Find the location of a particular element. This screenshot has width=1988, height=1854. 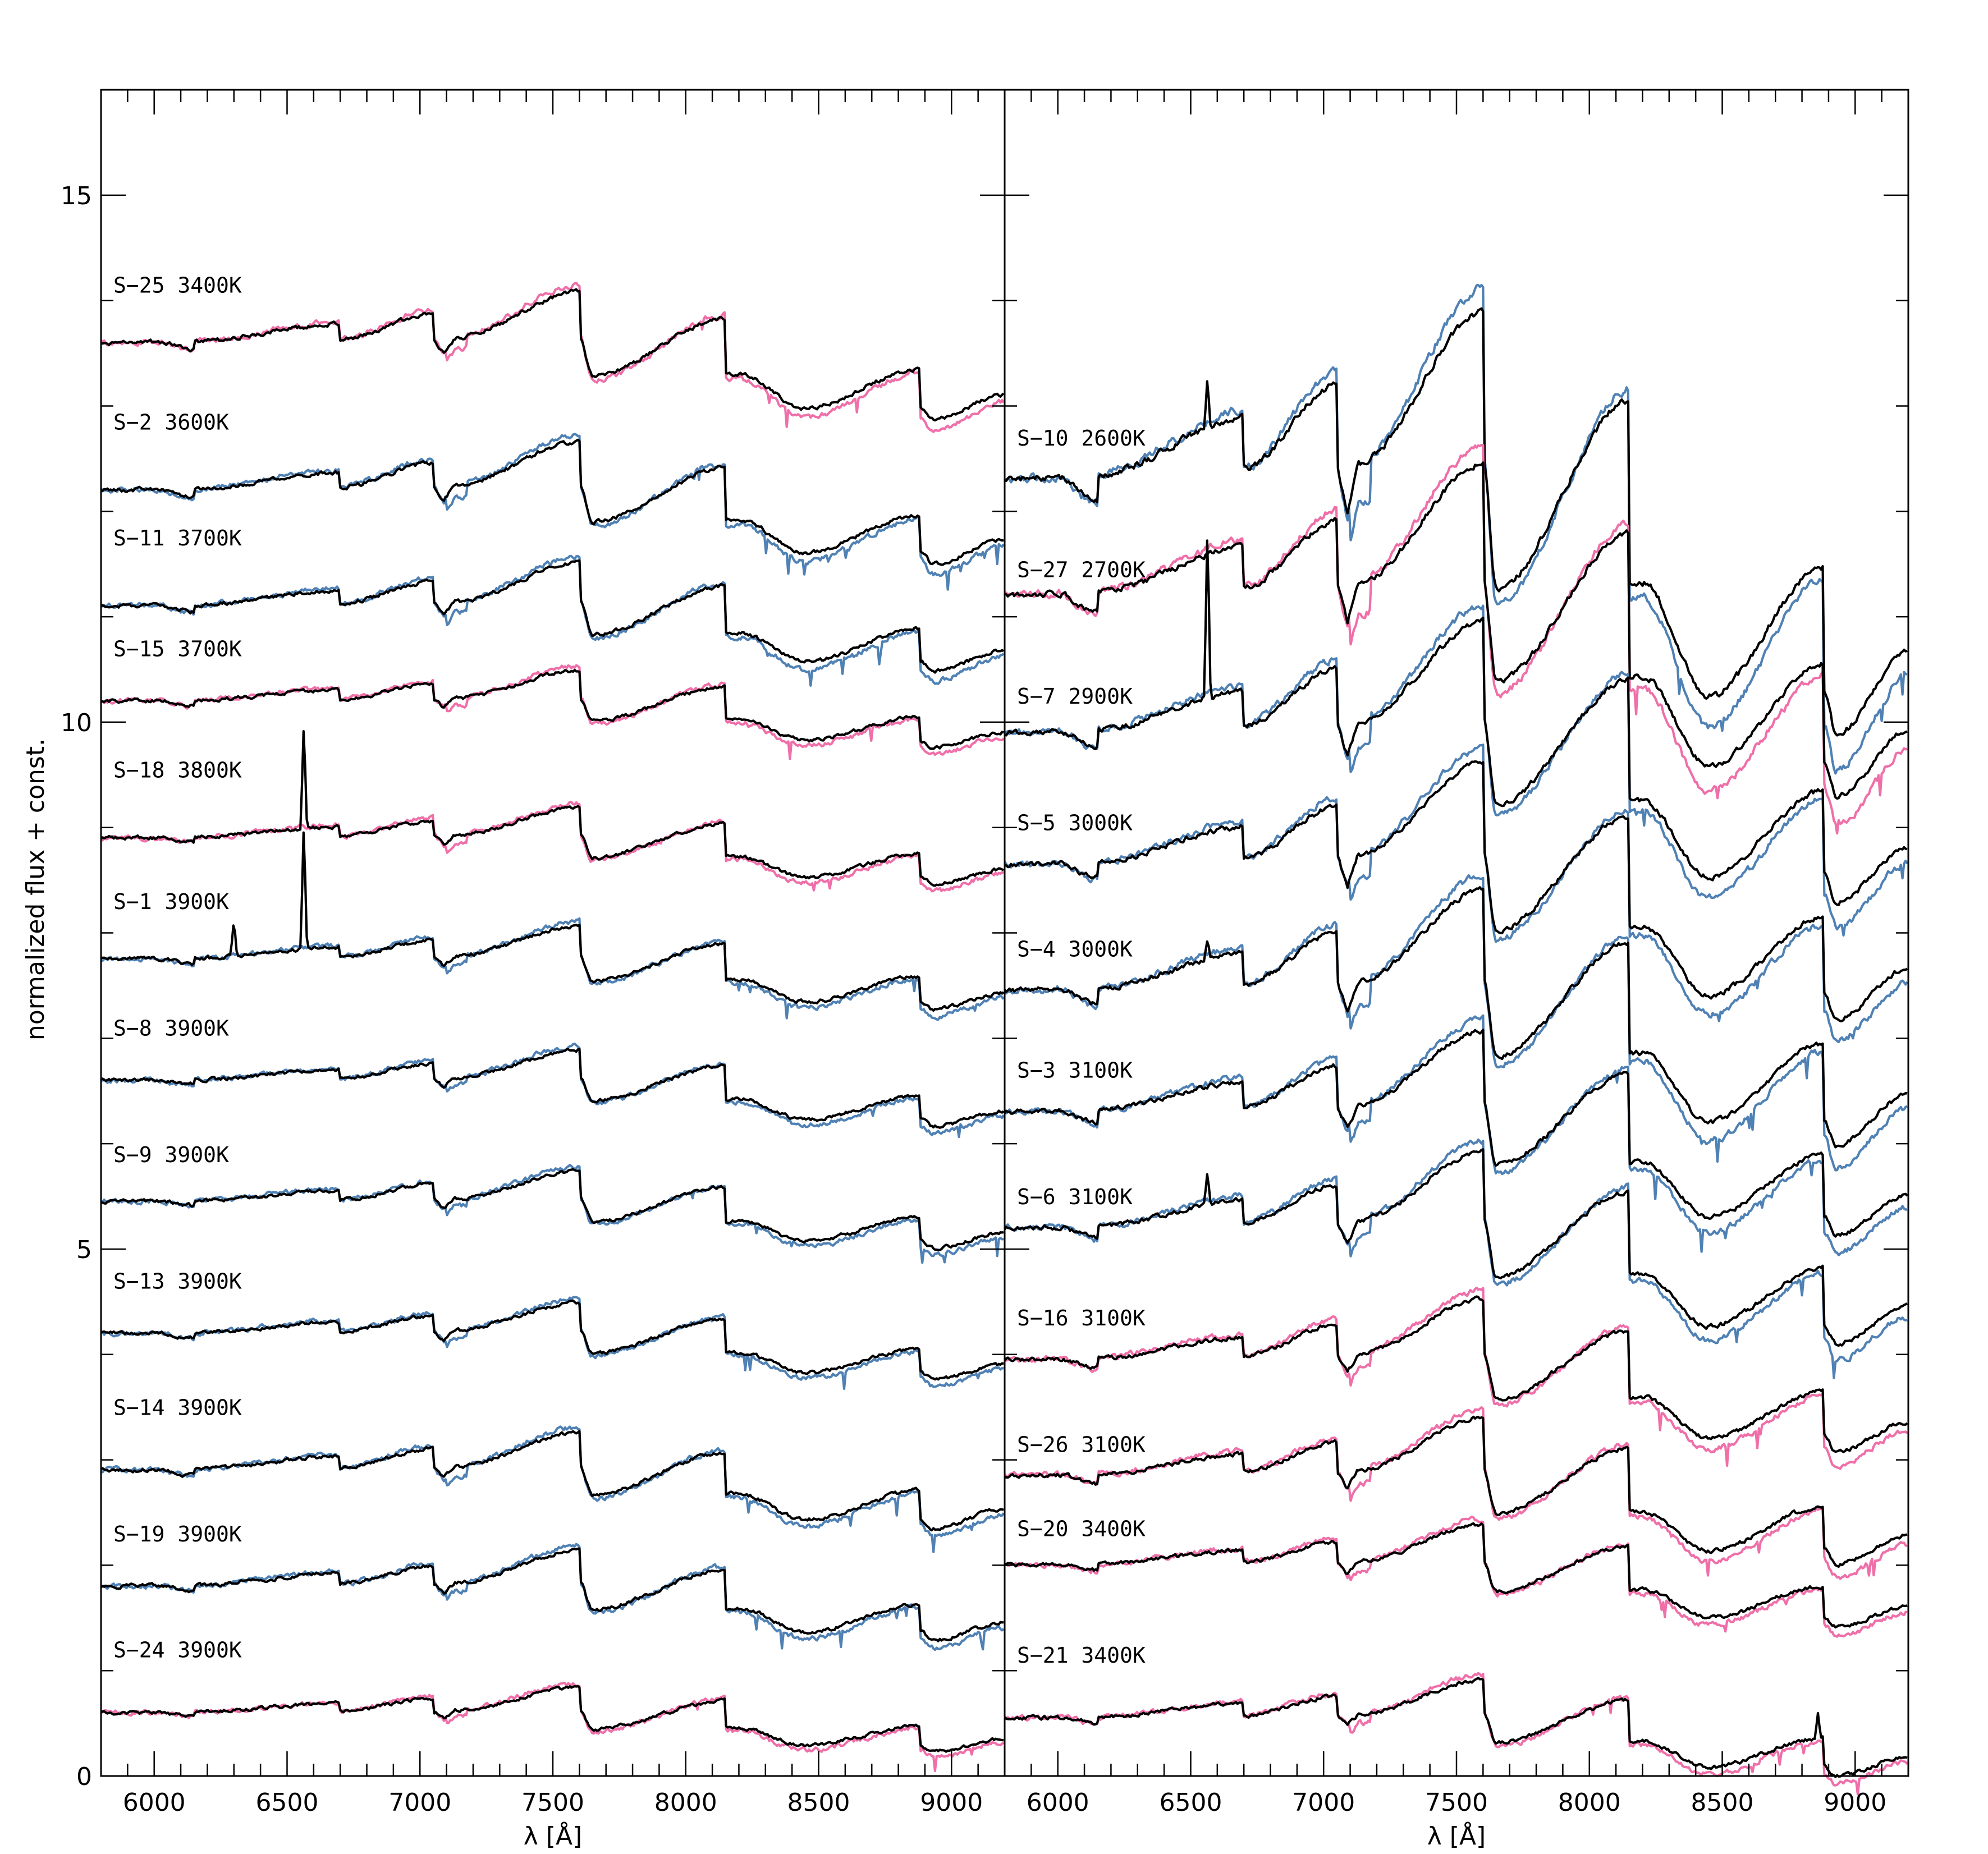

model-spectrum-s-20-3400k is located at coordinates (1456, 1577).